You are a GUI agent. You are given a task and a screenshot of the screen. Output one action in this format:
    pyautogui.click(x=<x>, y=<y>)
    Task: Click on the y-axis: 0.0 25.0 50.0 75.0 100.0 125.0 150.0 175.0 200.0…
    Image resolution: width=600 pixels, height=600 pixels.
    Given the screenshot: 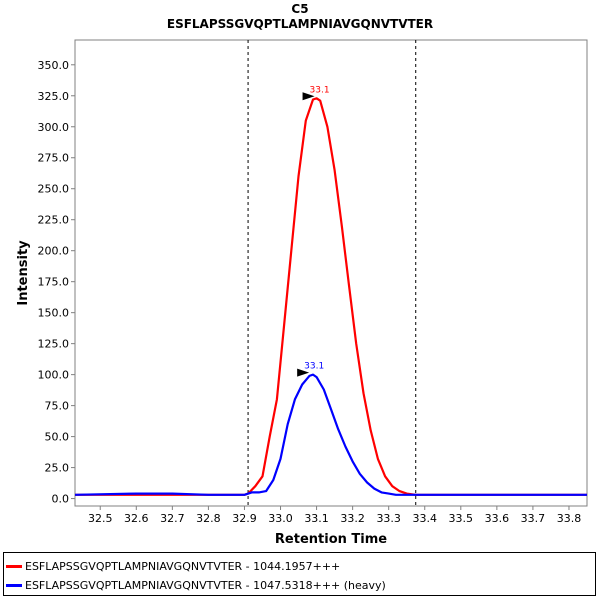 What is the action you would take?
    pyautogui.click(x=56, y=282)
    